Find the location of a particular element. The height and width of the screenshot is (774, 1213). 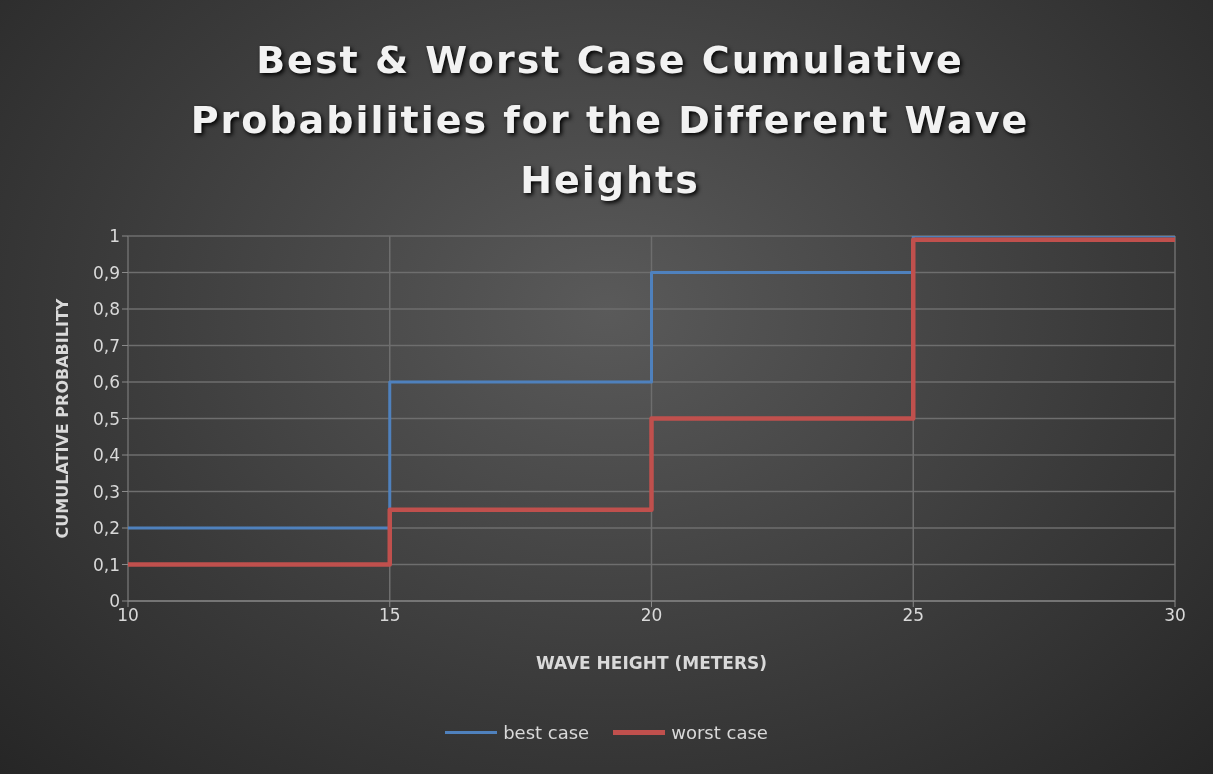

y-tick-label: 0,3 is located at coordinates (106, 491).